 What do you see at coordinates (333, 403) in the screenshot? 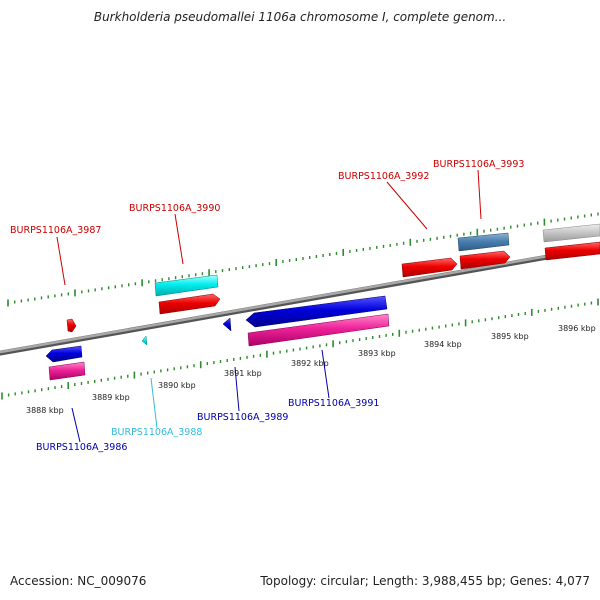
I see `gene-label-3991: BURPS1106A_3991` at bounding box center [333, 403].